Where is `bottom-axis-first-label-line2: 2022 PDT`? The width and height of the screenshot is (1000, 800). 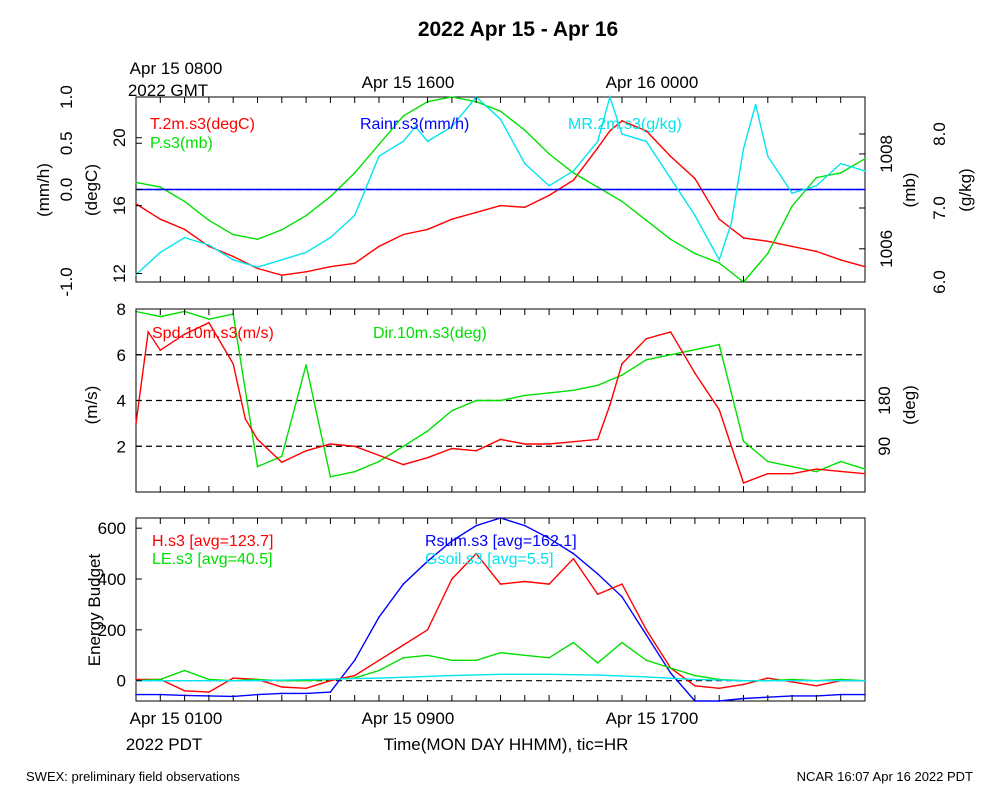
bottom-axis-first-label-line2: 2022 PDT is located at coordinates (164, 744).